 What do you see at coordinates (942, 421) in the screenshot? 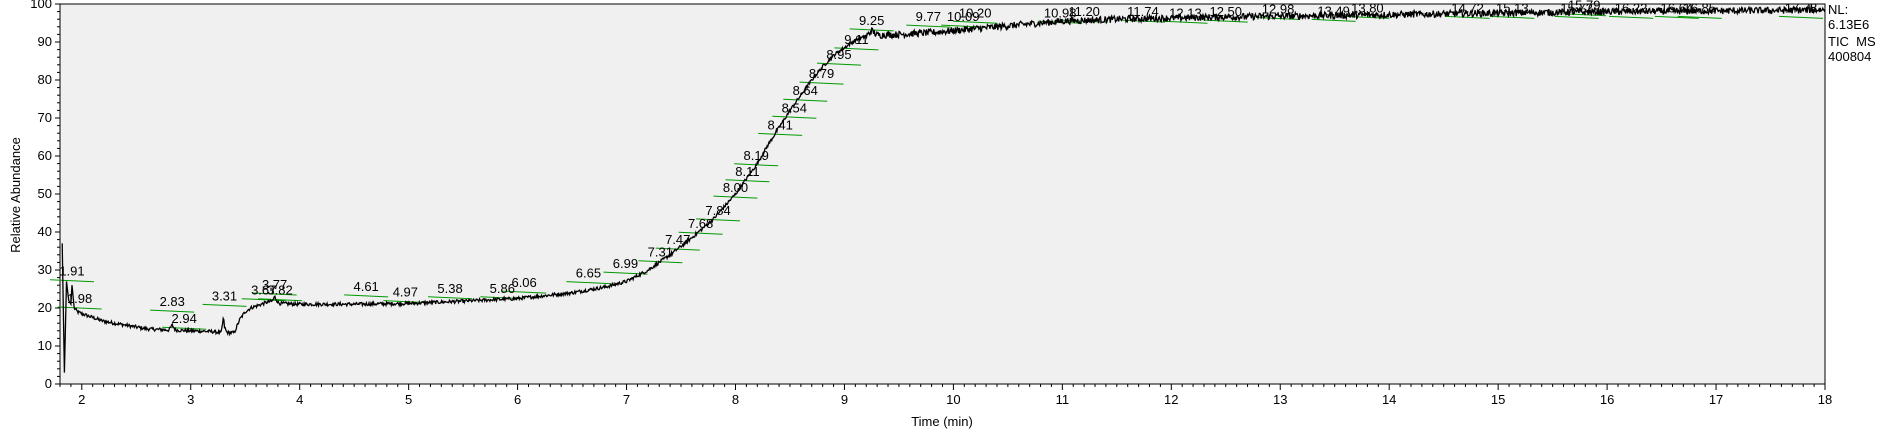
I see `x-axis-title: Time (min)` at bounding box center [942, 421].